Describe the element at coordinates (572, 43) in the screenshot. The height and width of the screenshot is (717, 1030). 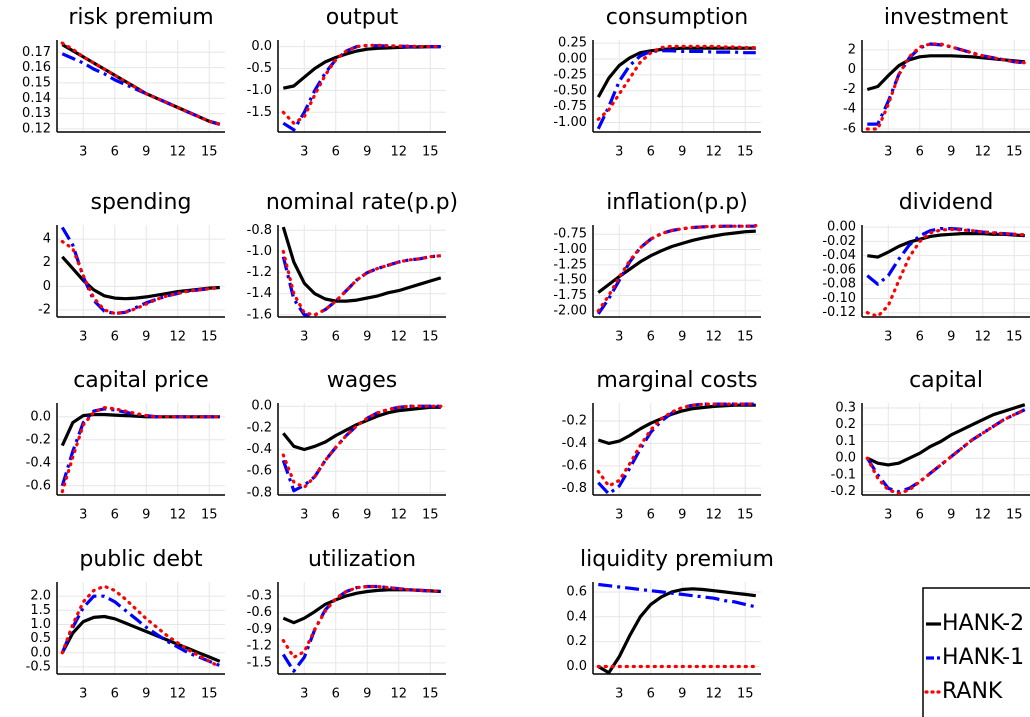
I see `y-tick-label: 0.25` at that location.